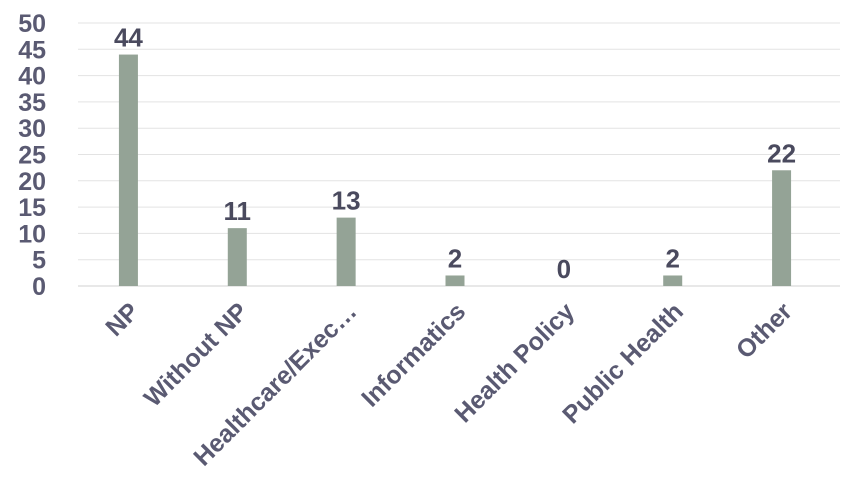 The image size is (849, 503). I want to click on data-label: 22, so click(781, 153).